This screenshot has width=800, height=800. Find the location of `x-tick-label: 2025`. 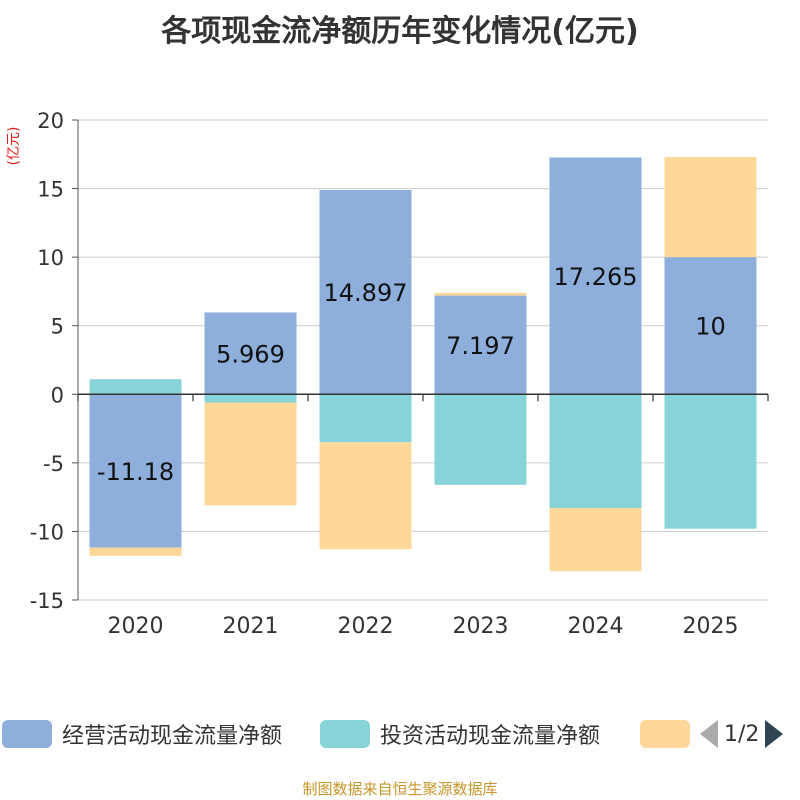

x-tick-label: 2025 is located at coordinates (711, 626).